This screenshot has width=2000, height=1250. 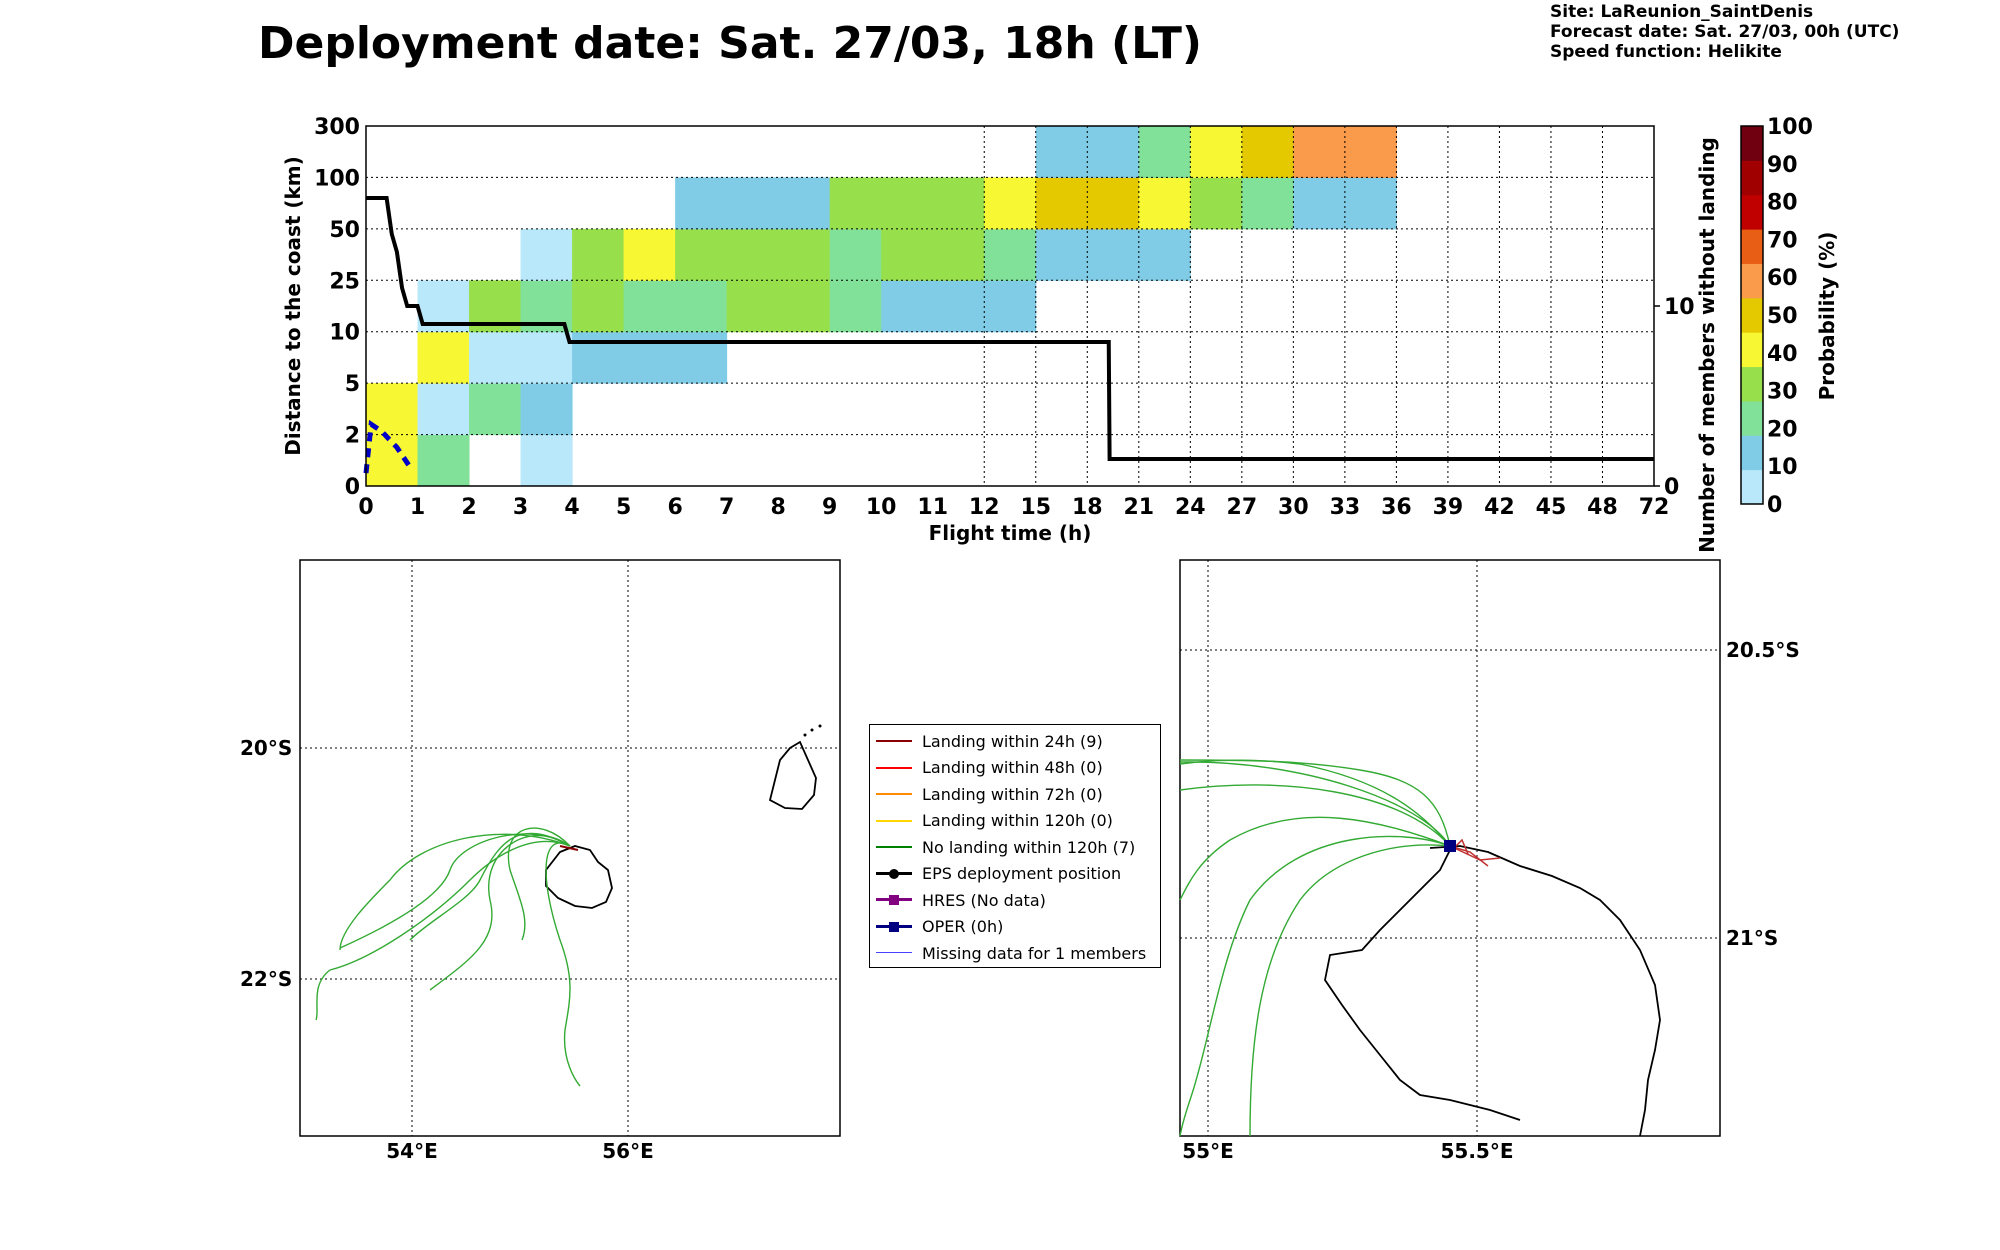 What do you see at coordinates (365, 507) in the screenshot?
I see `x-tick-label: 0` at bounding box center [365, 507].